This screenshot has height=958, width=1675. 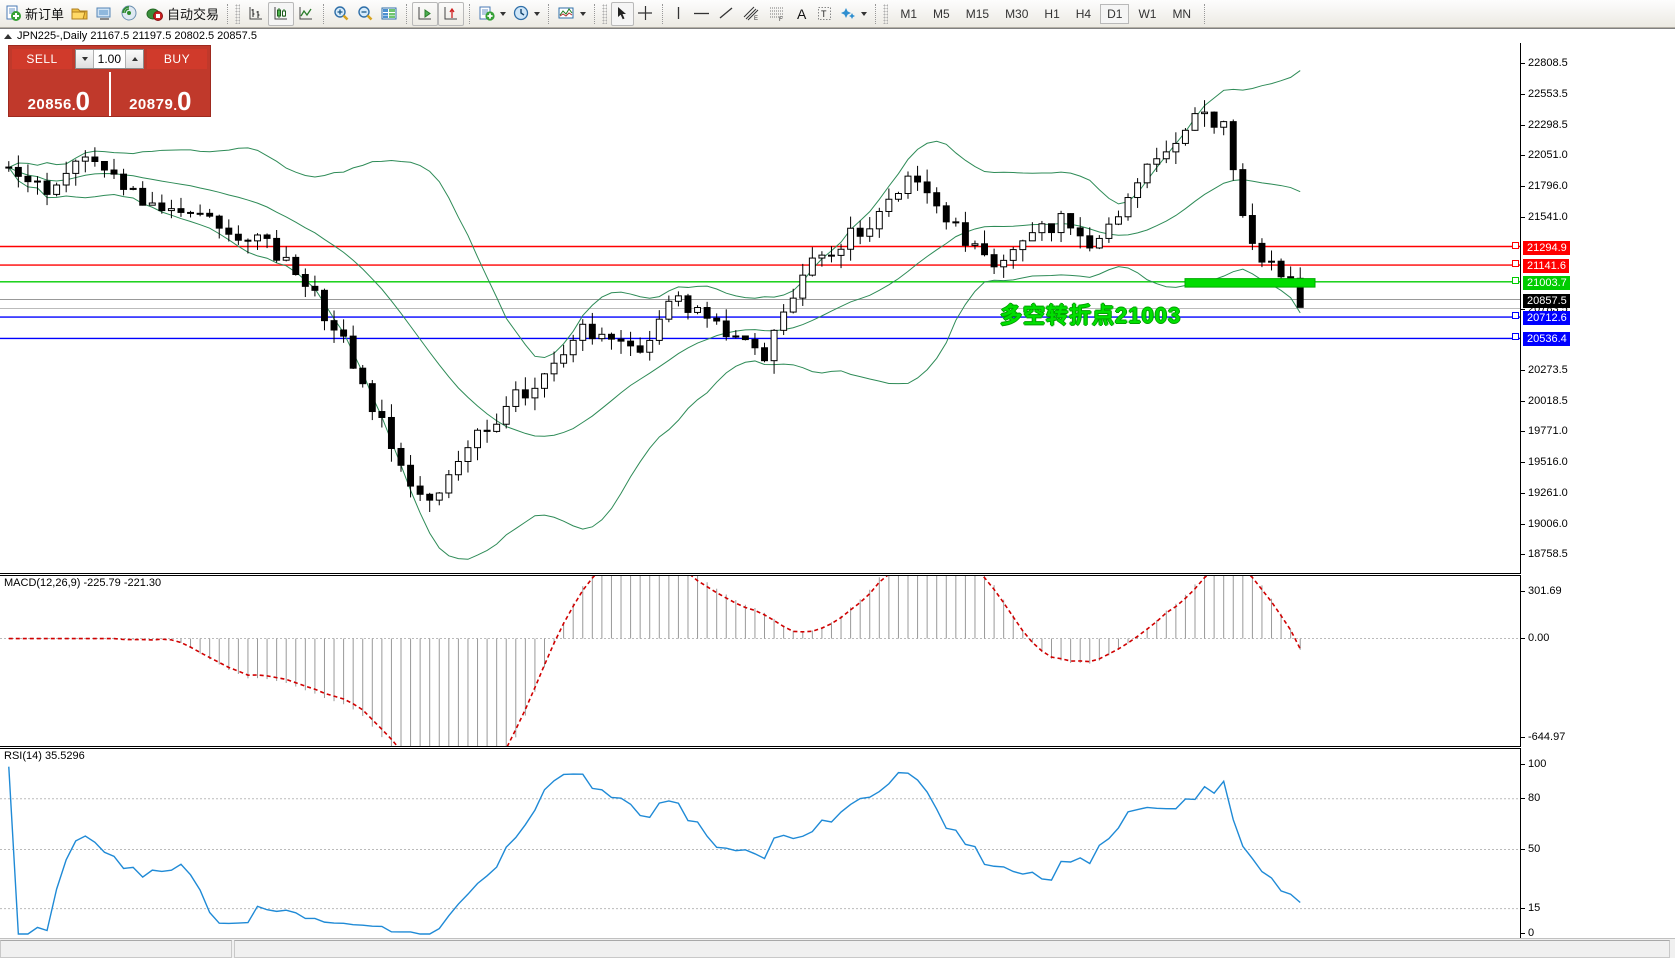 What do you see at coordinates (1546, 247) in the screenshot?
I see `price-level-badge: 21294.9` at bounding box center [1546, 247].